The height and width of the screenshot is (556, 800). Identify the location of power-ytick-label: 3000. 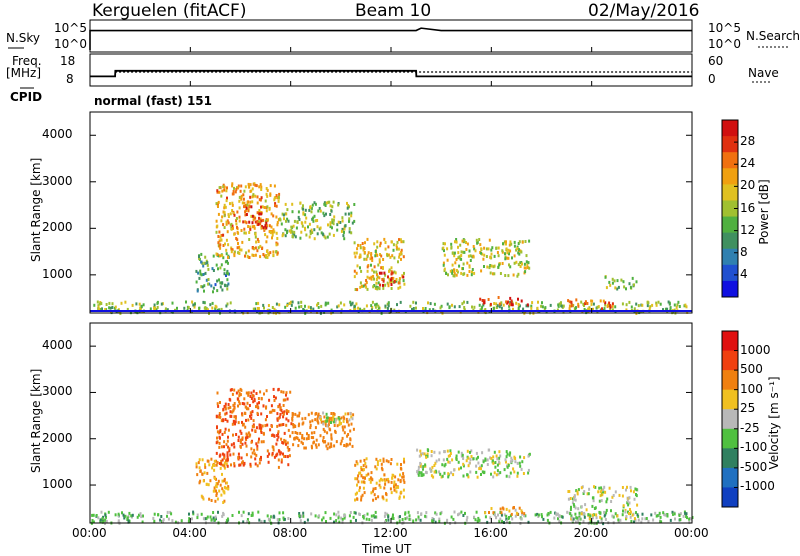
(57, 180).